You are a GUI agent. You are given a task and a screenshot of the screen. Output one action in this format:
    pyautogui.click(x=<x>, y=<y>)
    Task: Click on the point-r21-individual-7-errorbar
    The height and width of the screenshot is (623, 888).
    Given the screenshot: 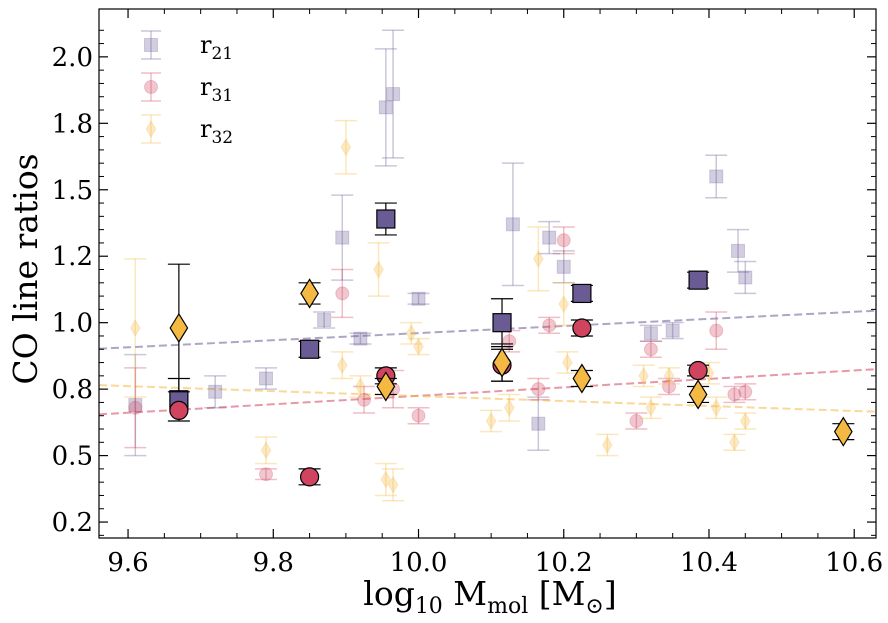 What is the action you would take?
    pyautogui.click(x=393, y=94)
    